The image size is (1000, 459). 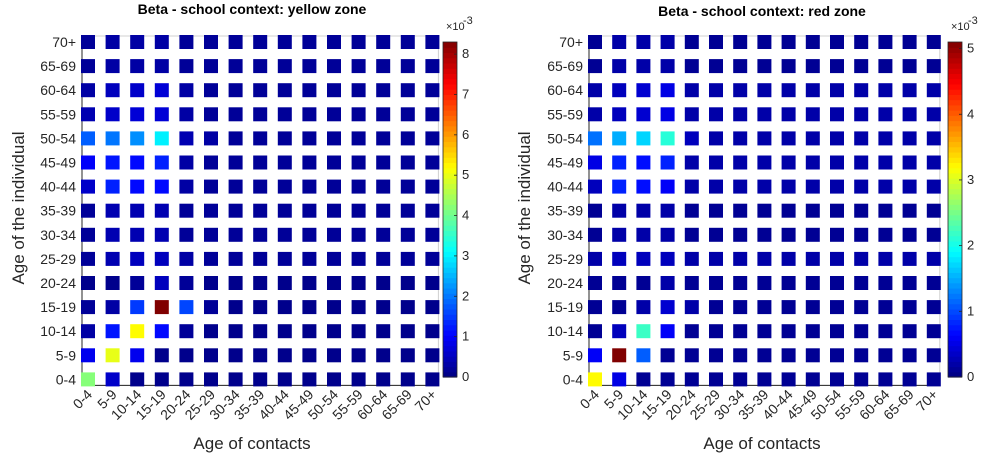 What do you see at coordinates (465, 295) in the screenshot?
I see `colorbar-tick-label: 2` at bounding box center [465, 295].